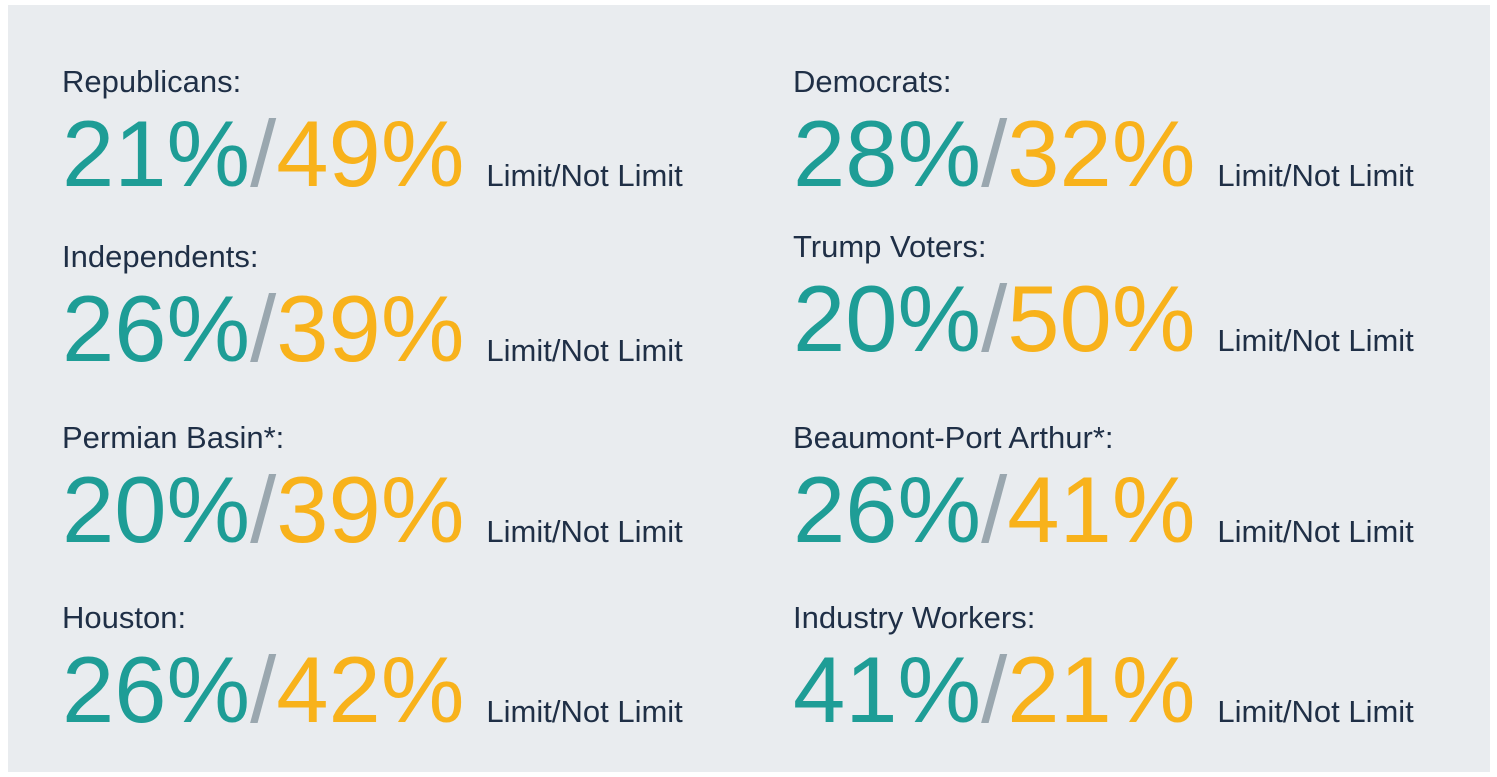  Describe the element at coordinates (370, 689) in the screenshot. I see `not-limit-percent: 42%` at that location.